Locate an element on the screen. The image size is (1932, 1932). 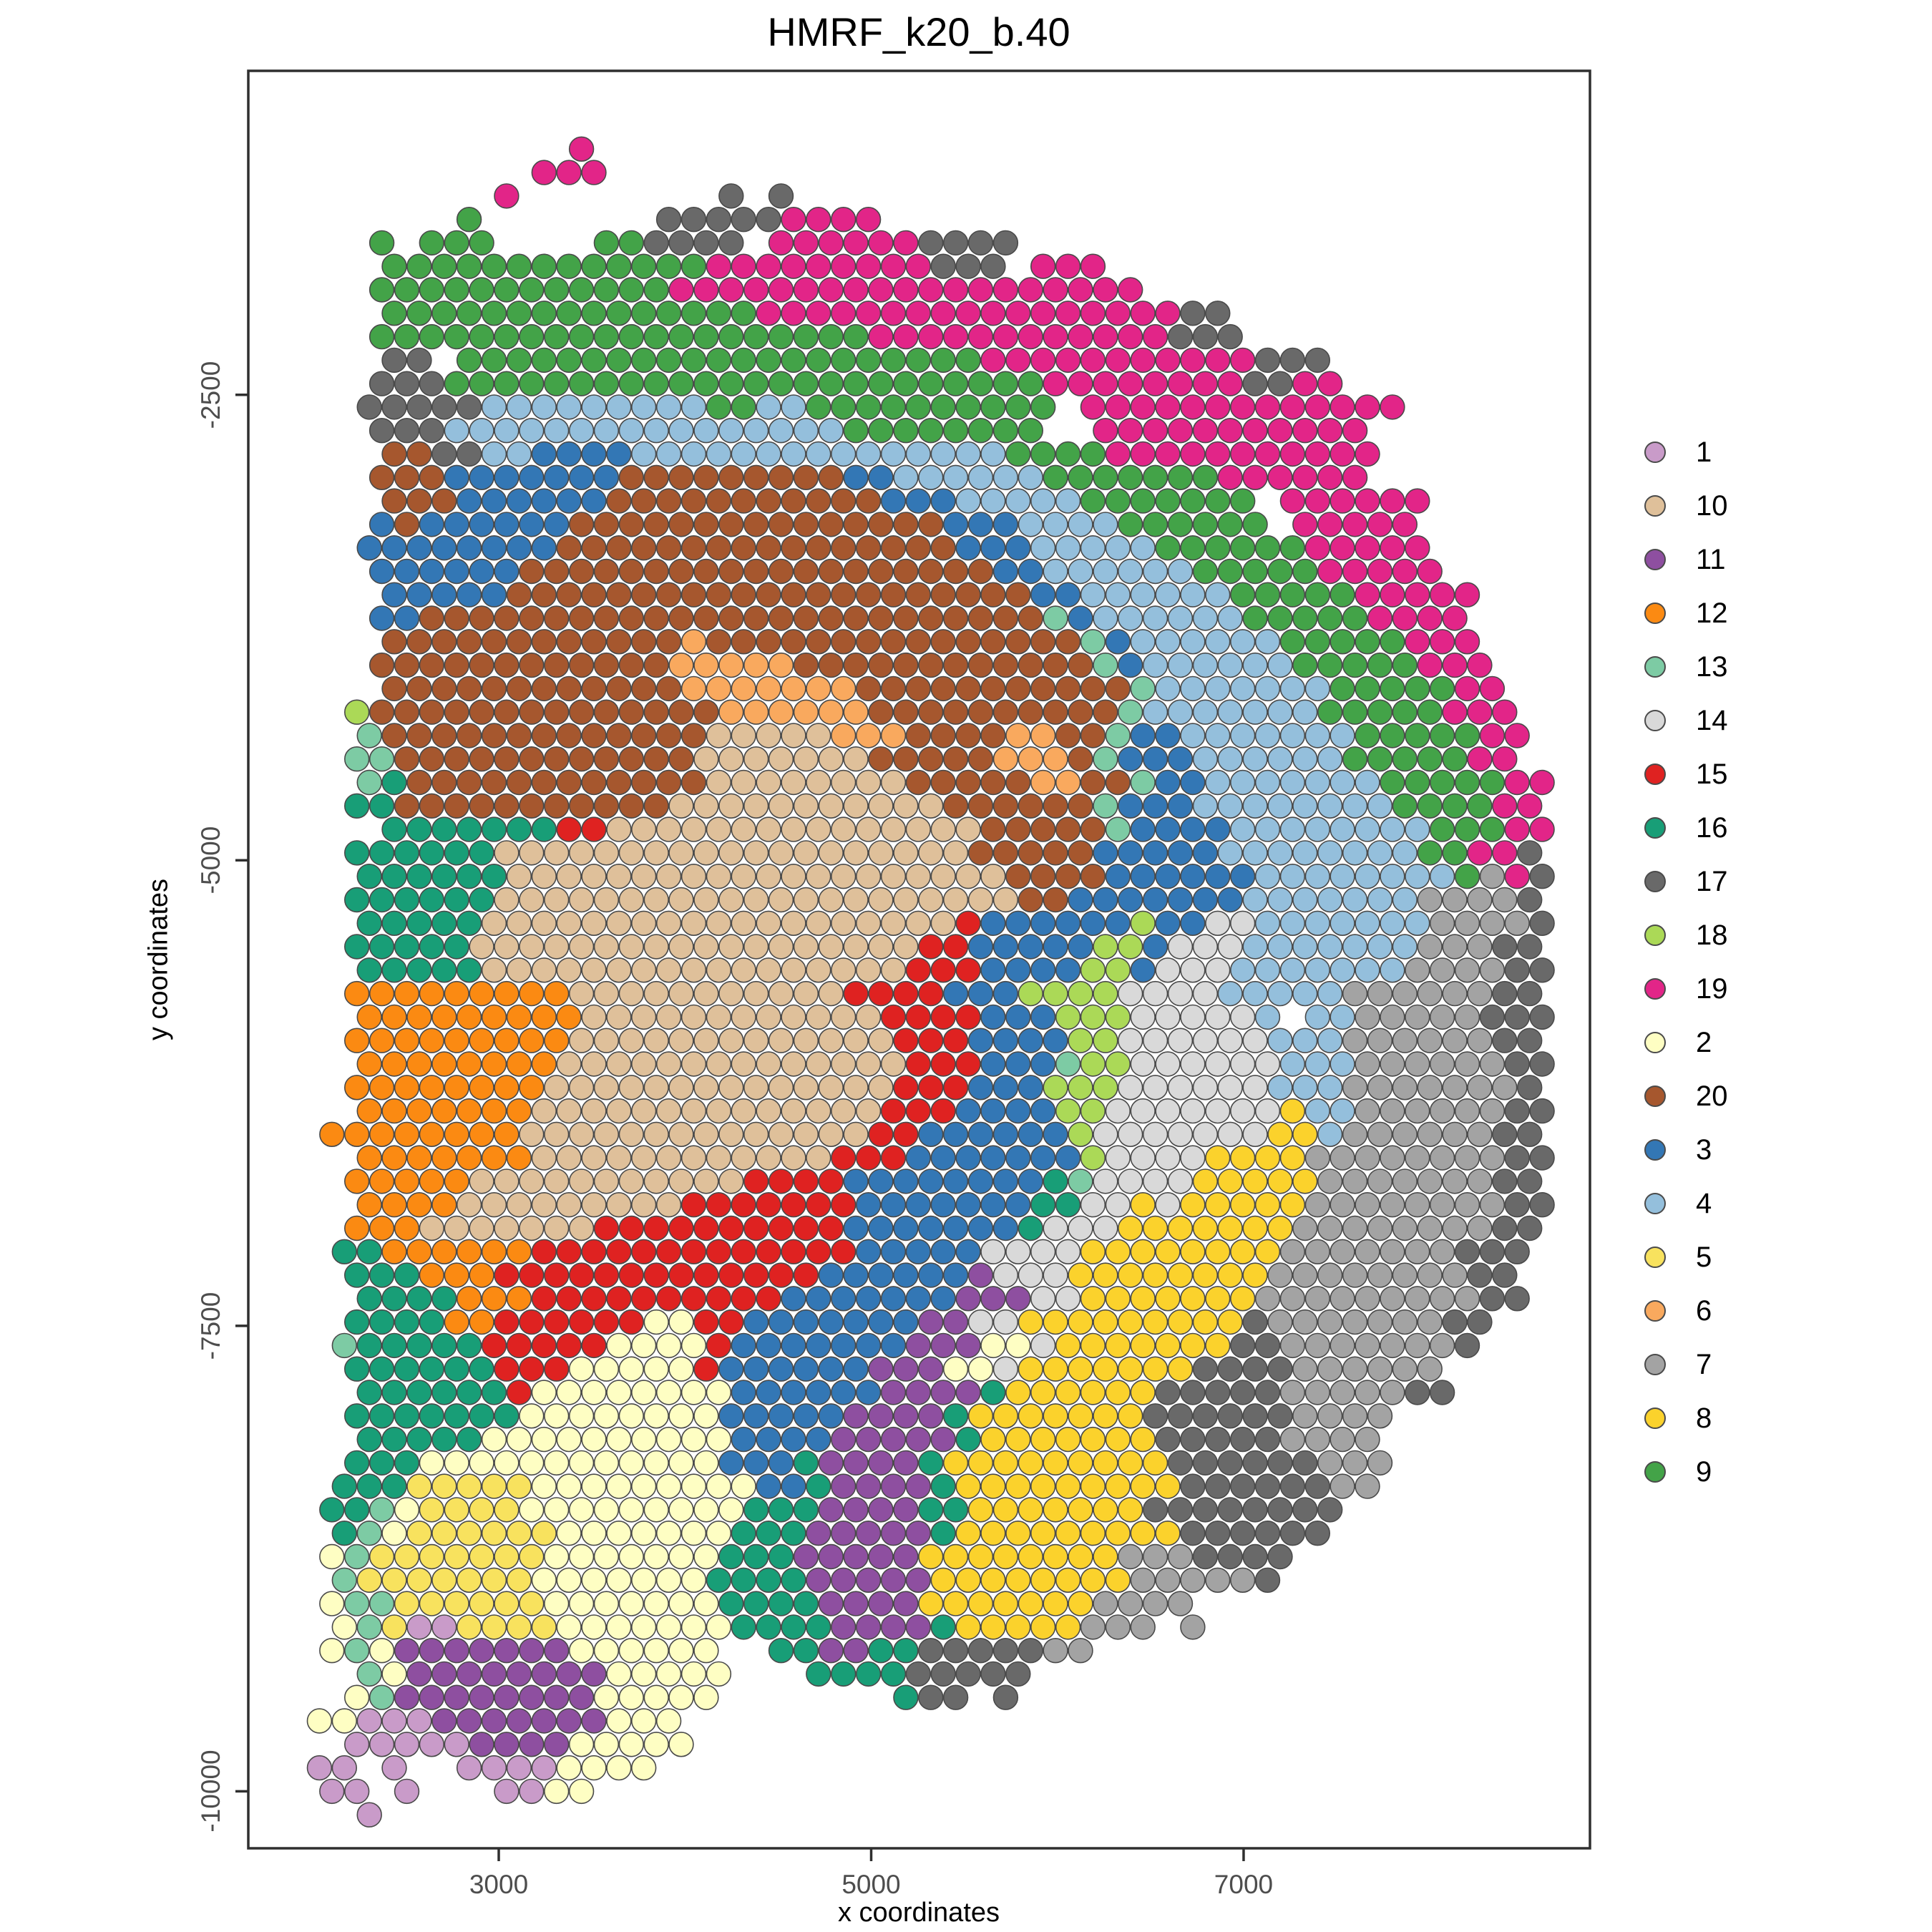
legend-item-20: 20 is located at coordinates (1686, 1096).